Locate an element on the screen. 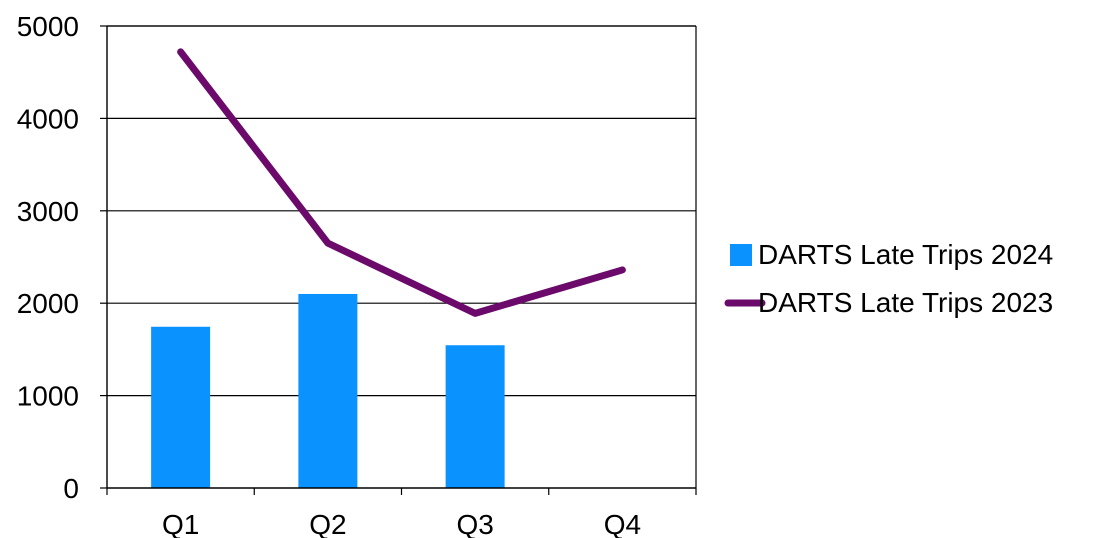 This screenshot has height=538, width=1093. x-tick-label: Q3 is located at coordinates (474, 523).